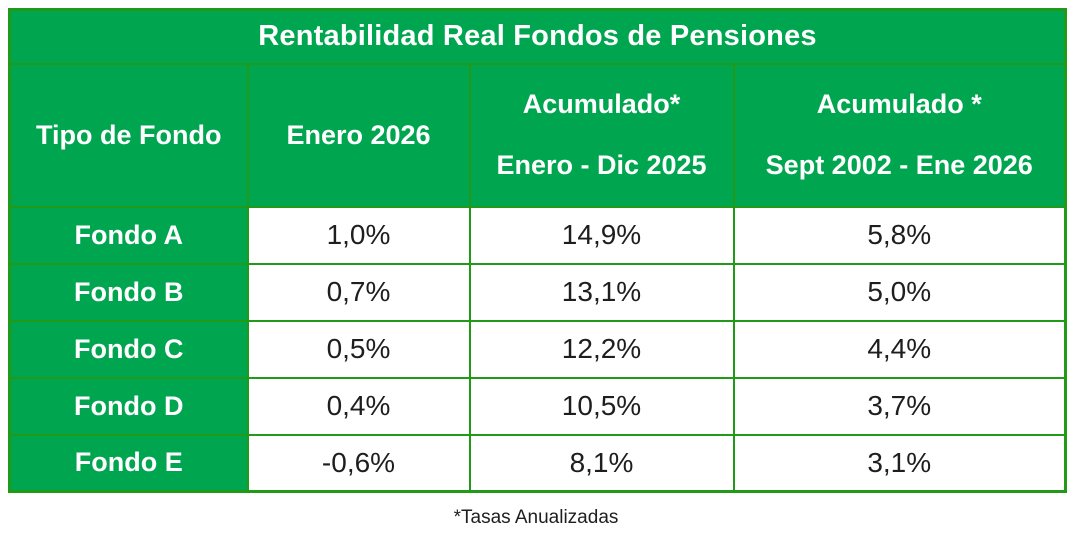 This screenshot has height=537, width=1072. Describe the element at coordinates (358, 292) in the screenshot. I see `value-enero-2026: 0,7%` at that location.